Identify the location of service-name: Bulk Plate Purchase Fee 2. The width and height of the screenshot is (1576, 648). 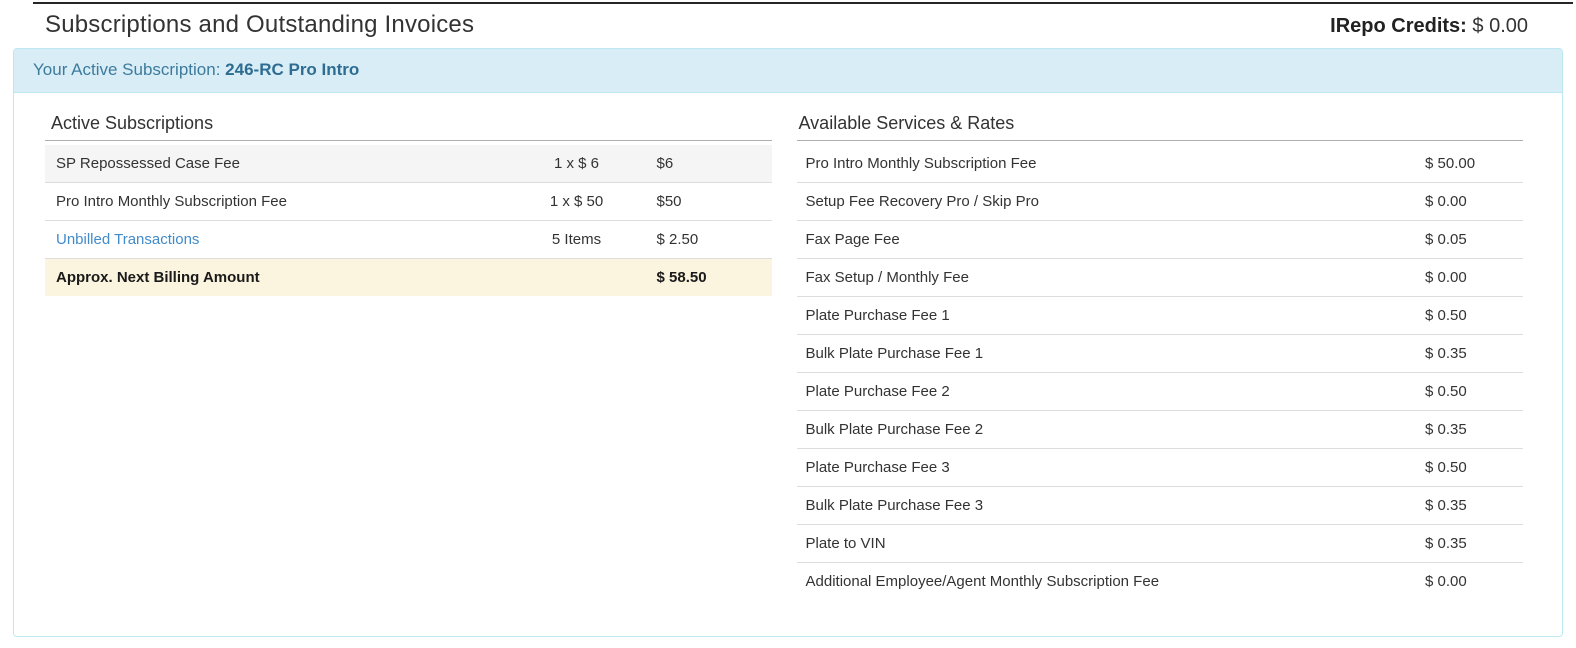
(894, 429).